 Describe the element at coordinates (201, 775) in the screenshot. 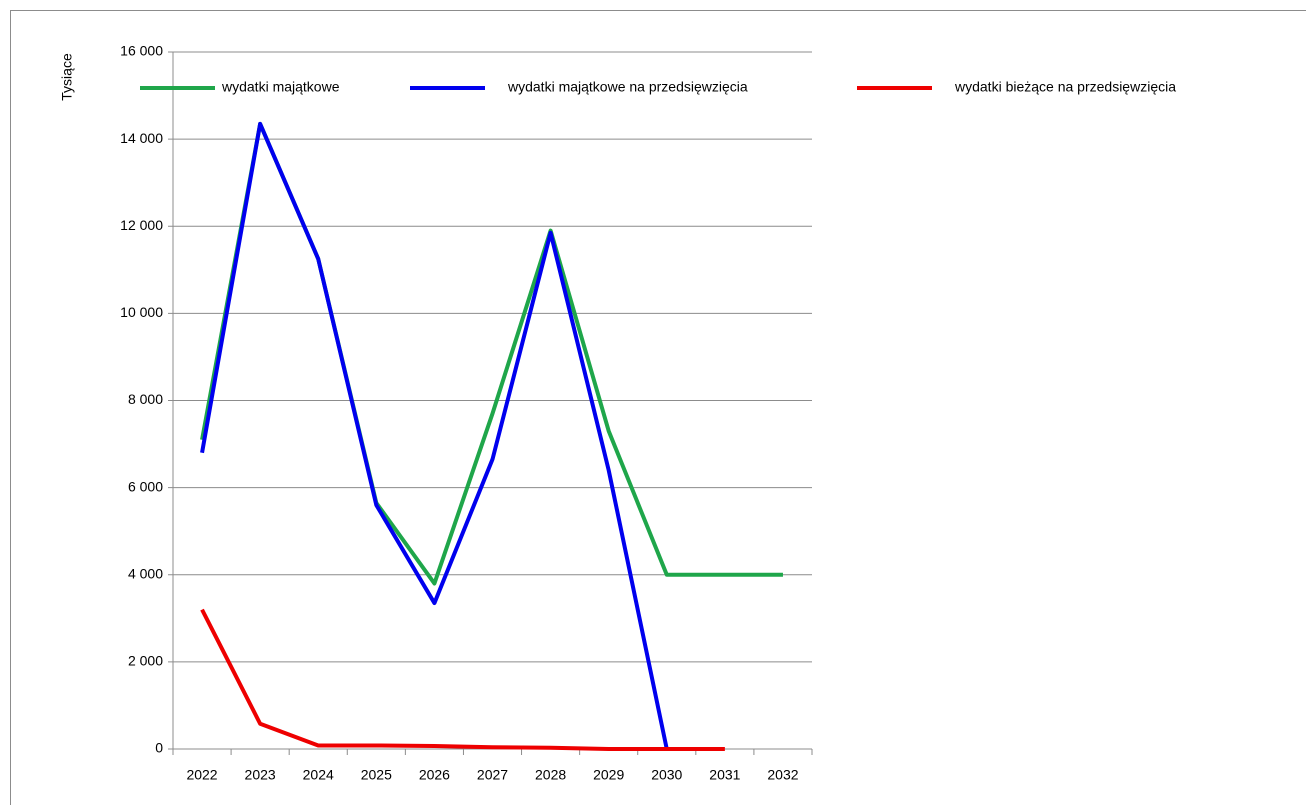

I see `x-tick-label: 2022` at that location.